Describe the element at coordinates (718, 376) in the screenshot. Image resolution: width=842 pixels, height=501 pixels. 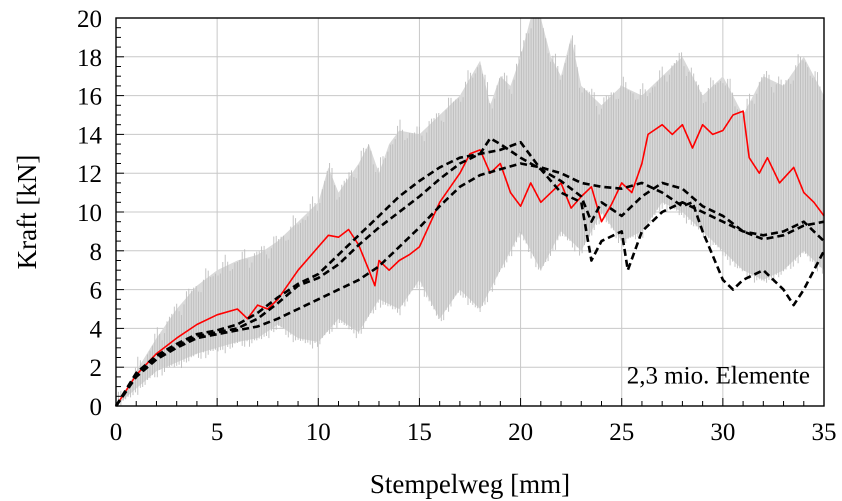
I see `annotation-label: 2,3 mio. Elemente` at that location.